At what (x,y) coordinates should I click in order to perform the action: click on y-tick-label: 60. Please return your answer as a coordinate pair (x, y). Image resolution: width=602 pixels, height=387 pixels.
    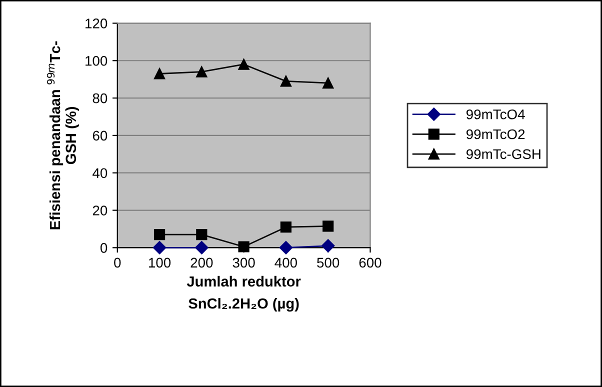
    Looking at the image, I should click on (100, 135).